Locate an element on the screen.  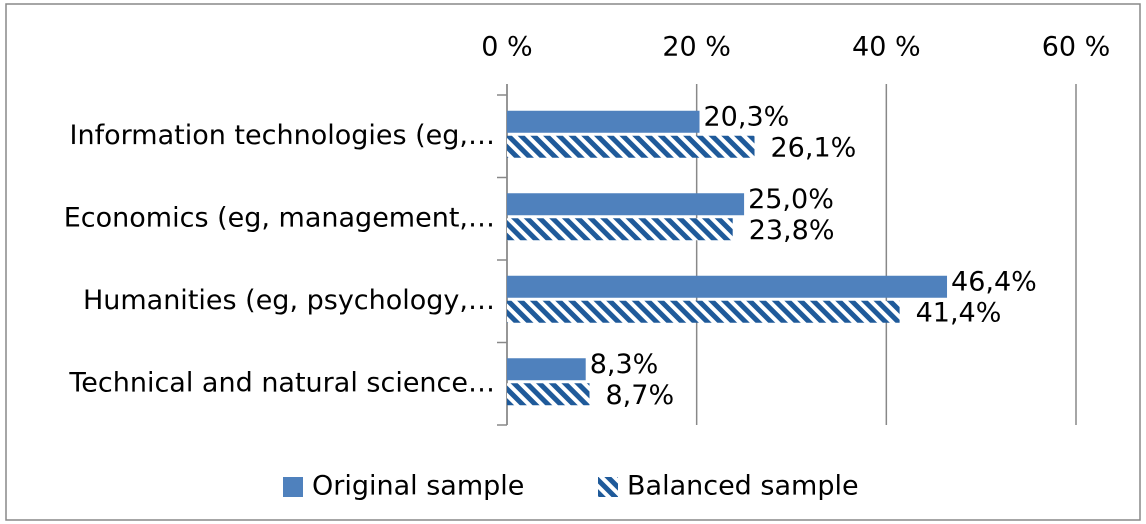
data-label: 20,3% is located at coordinates (747, 116).